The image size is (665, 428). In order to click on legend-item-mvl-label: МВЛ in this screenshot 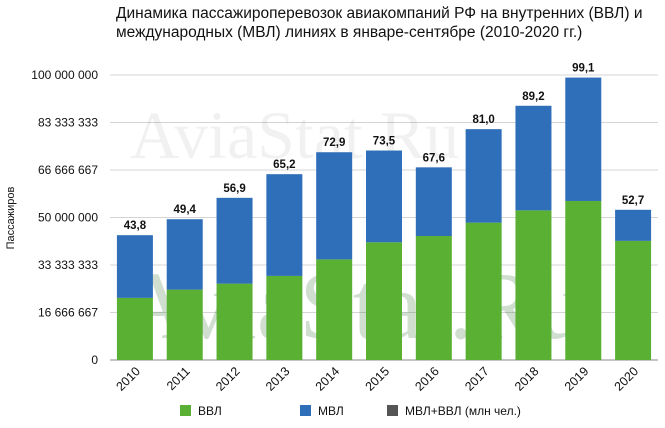, I will do `click(331, 411)`.